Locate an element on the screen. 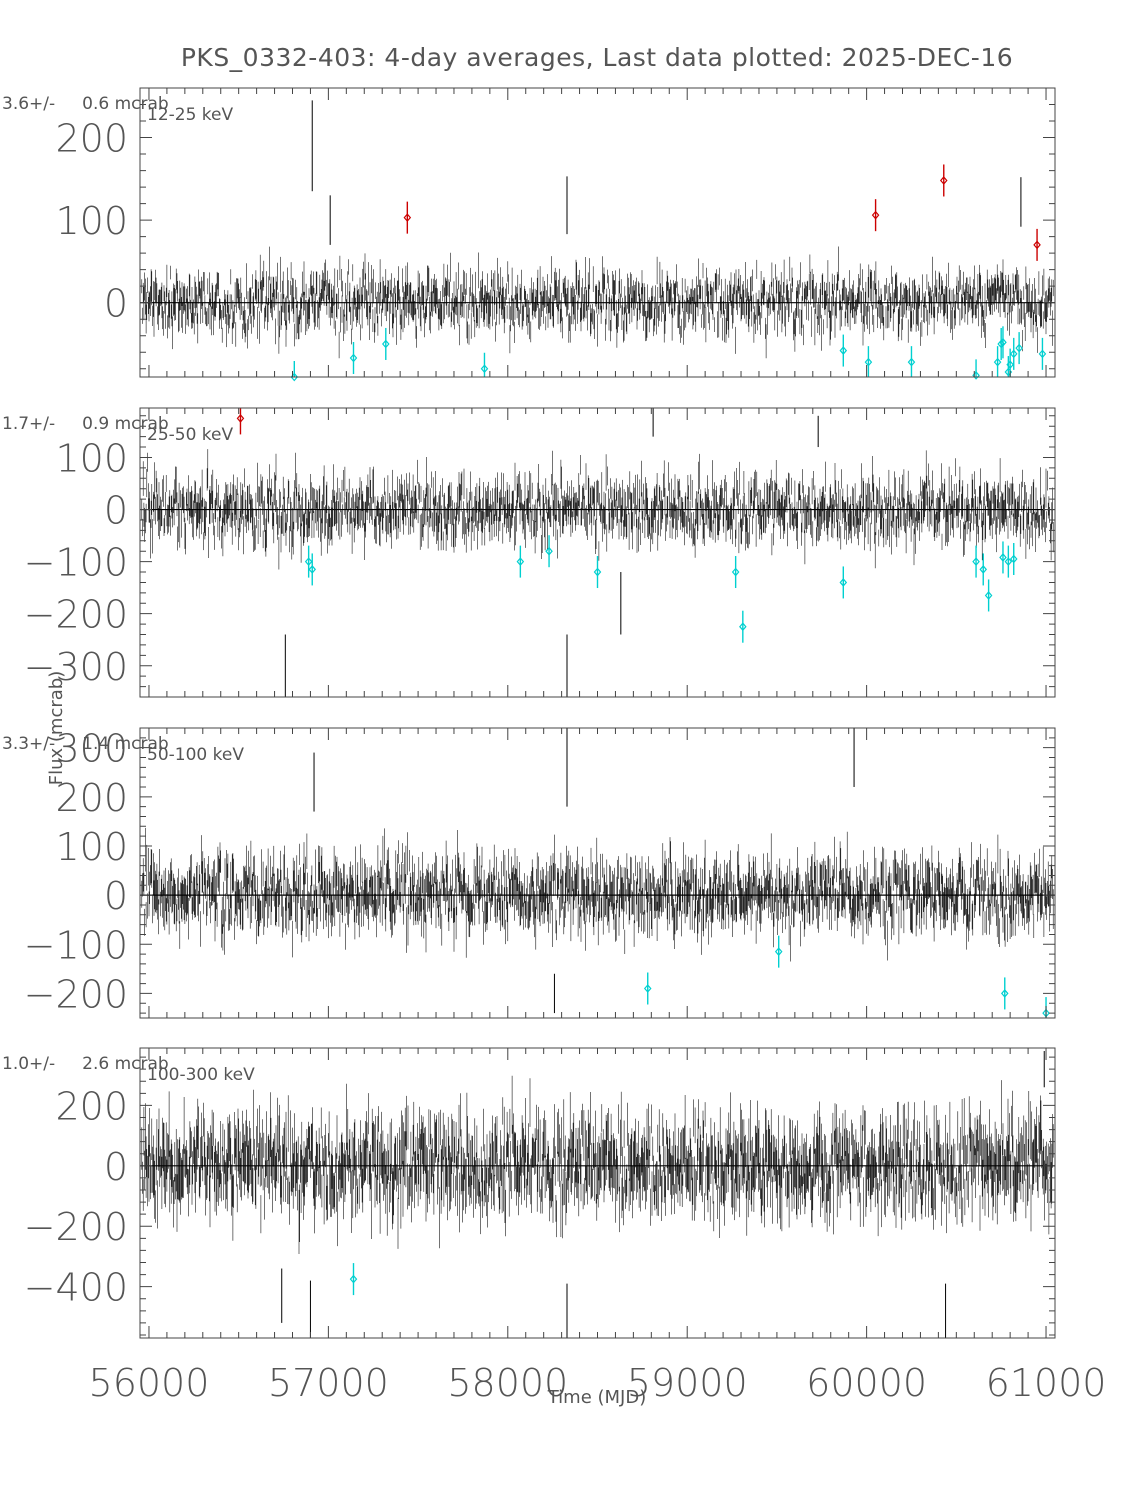 This screenshot has width=1125, height=1500. panel-stat-label: 1.7+/- 0.9 mcrab is located at coordinates (85, 424).